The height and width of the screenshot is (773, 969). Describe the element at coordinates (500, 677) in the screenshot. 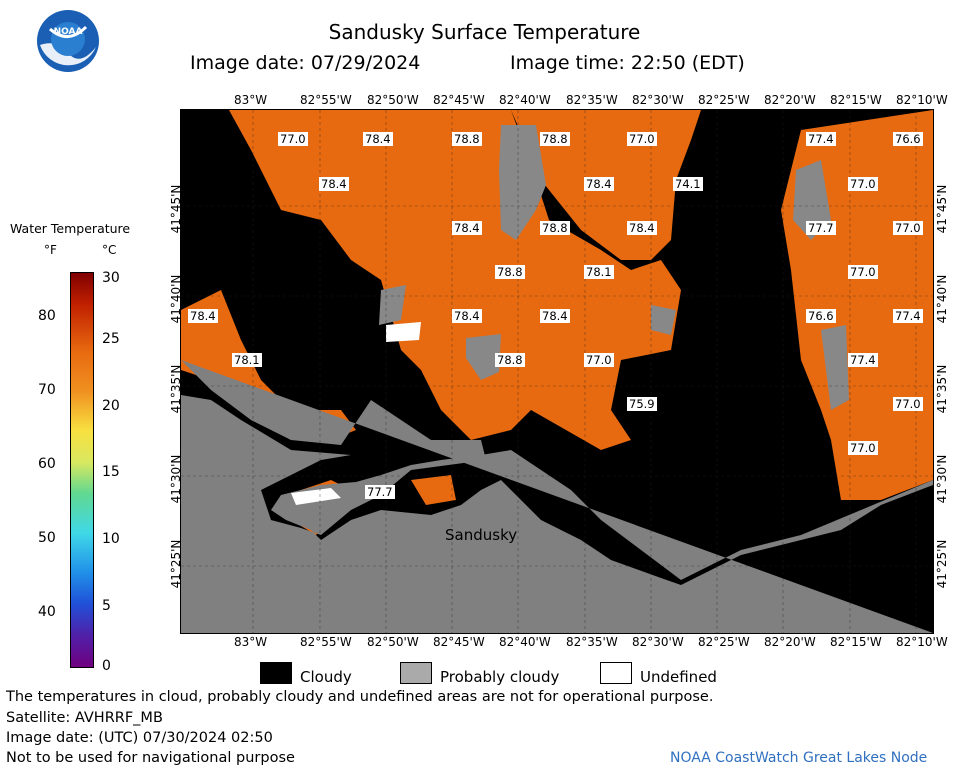

I see `legend-probably-cloudy-label: Probably cloudy` at that location.